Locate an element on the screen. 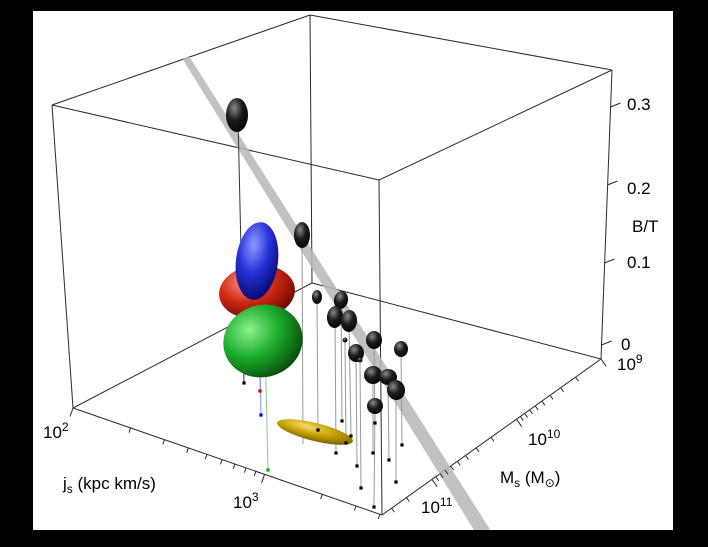  axis-label: js (kpc km/s) is located at coordinates (109, 485).